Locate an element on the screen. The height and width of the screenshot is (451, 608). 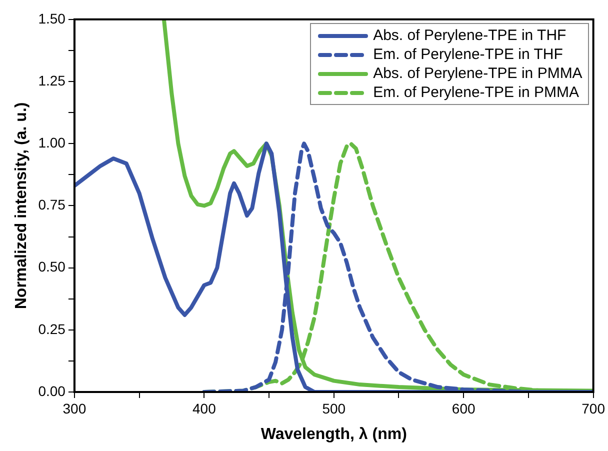
legend-label: Abs. of Perylene-TPE in PMMA is located at coordinates (477, 74).